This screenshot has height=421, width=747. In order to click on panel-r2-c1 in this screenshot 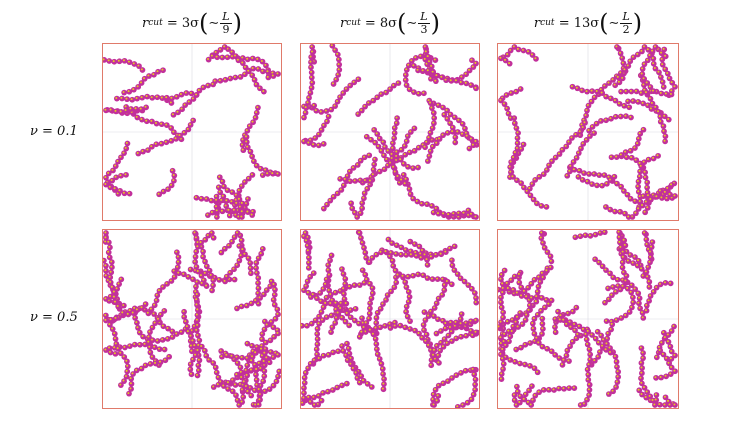, I will do `click(192, 319)`.